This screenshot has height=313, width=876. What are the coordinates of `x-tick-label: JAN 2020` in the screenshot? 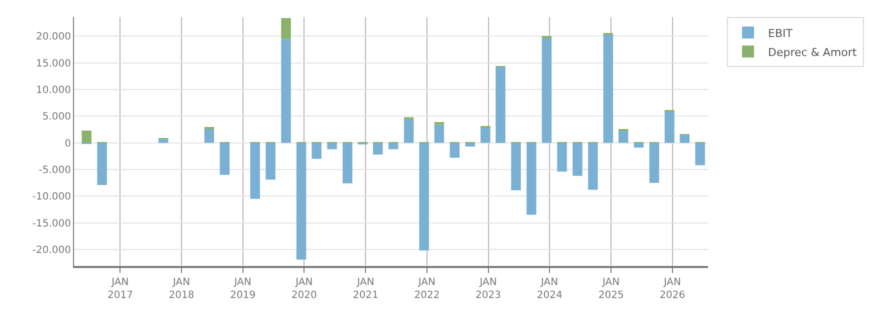 It's located at (304, 289).